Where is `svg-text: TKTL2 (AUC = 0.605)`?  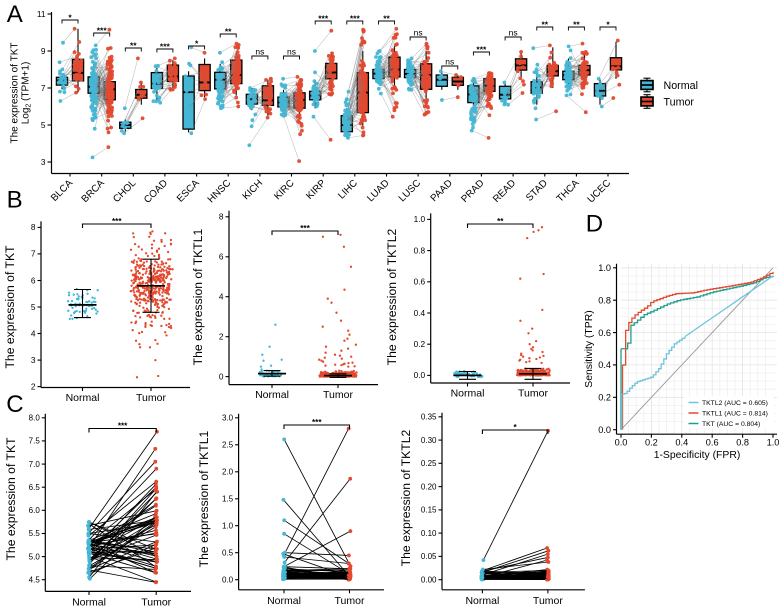 svg-text: TKTL2 (AUC = 0.605) is located at coordinates (735, 403).